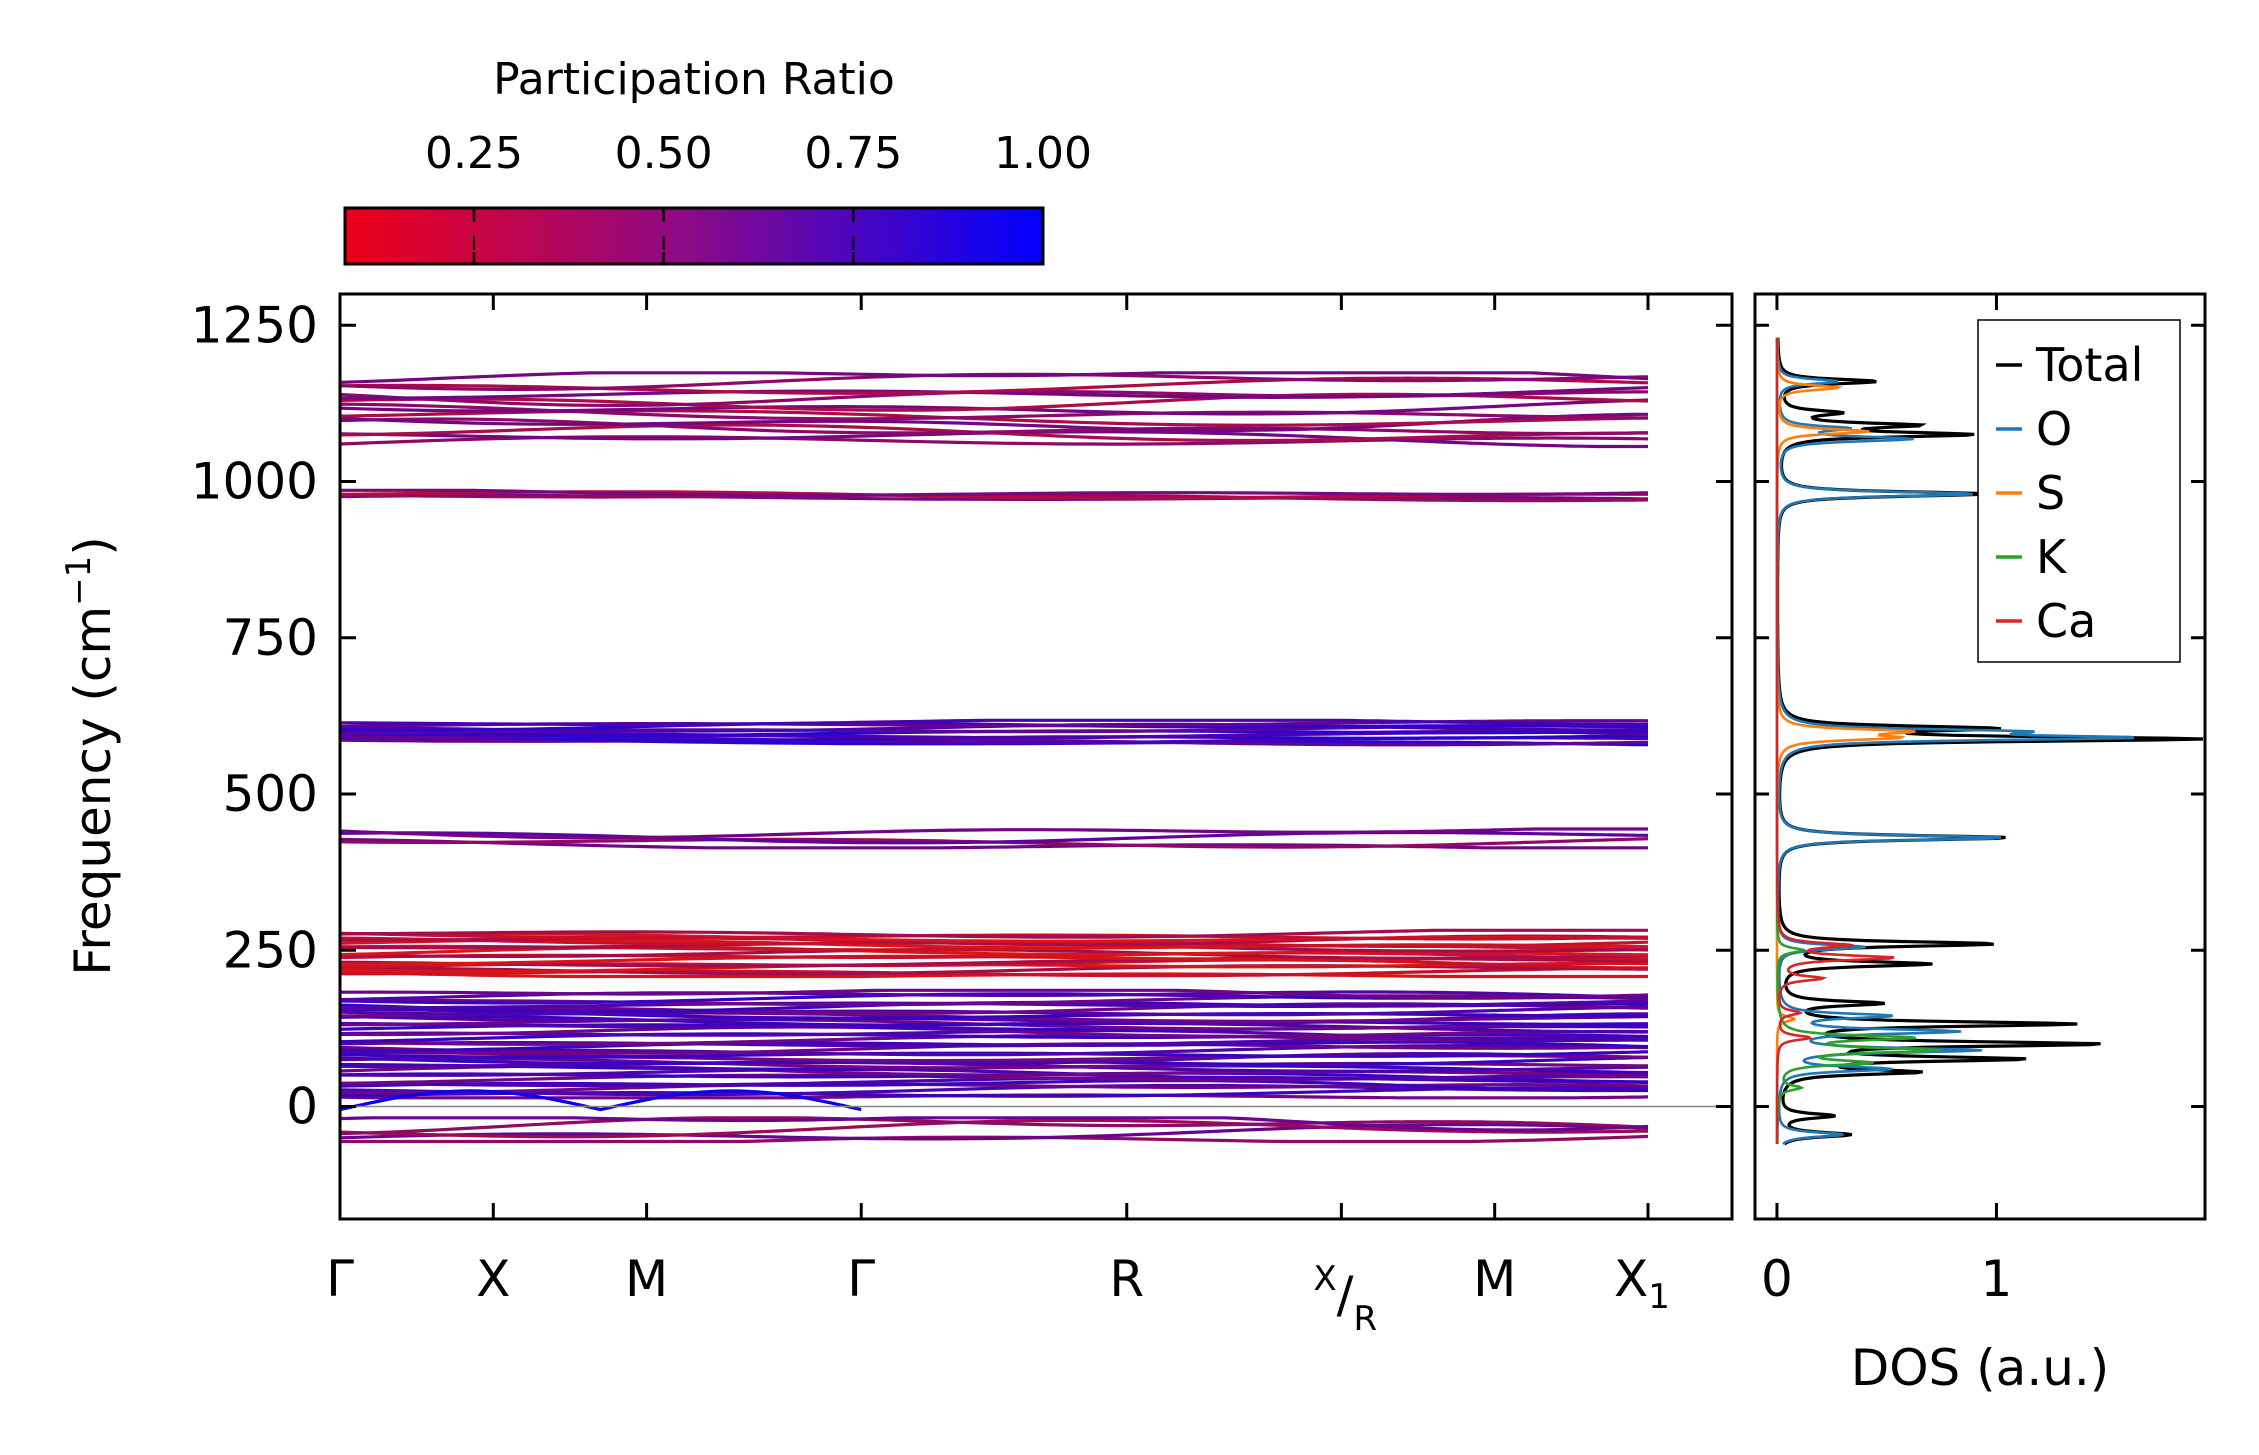 This screenshot has width=2259, height=1455. What do you see at coordinates (1659, 1297) in the screenshot?
I see `kpoint-label-subscript: 1` at bounding box center [1659, 1297].